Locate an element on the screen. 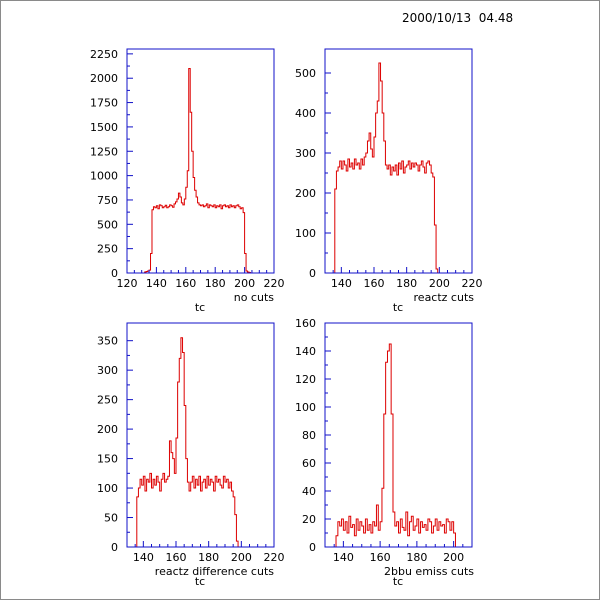  y-tick-label: 40 is located at coordinates (309, 491).